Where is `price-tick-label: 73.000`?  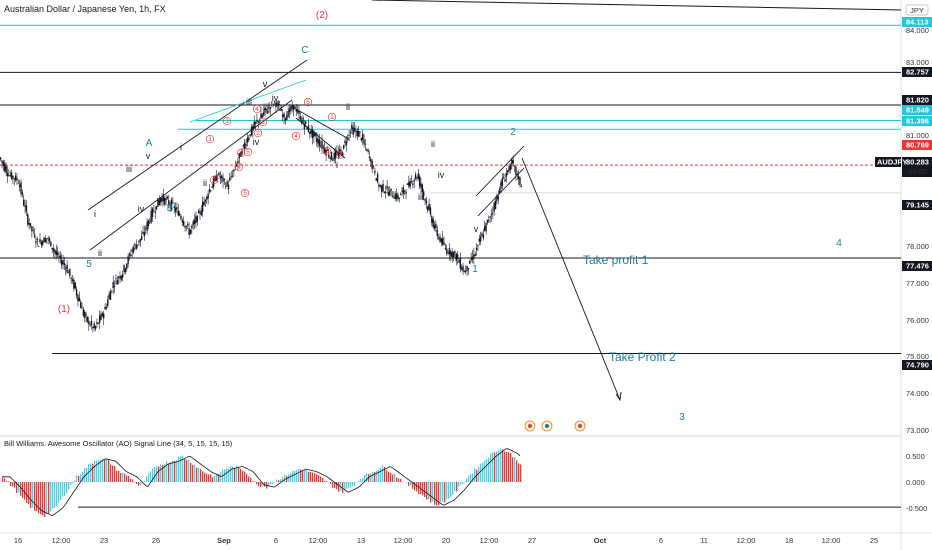 price-tick-label: 73.000 is located at coordinates (917, 430).